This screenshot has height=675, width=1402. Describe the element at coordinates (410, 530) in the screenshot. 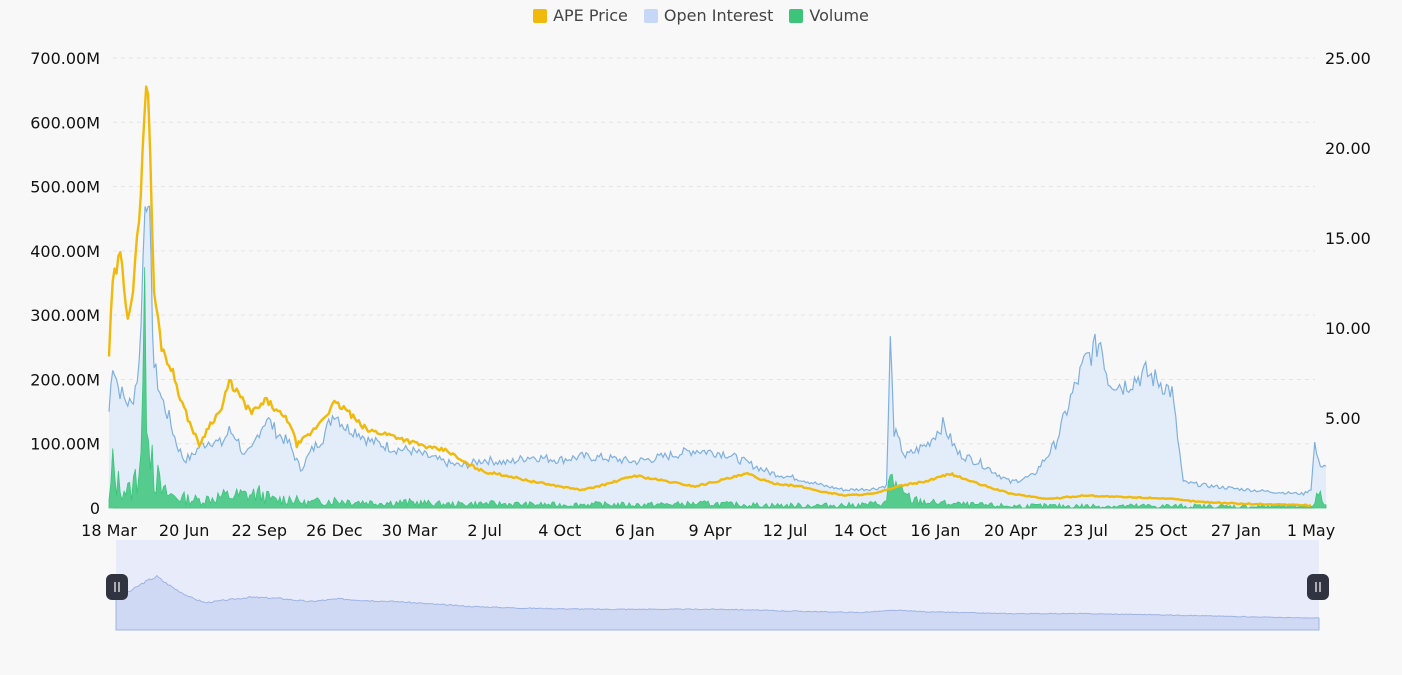

I see `x-tick-label: 30 Mar` at that location.